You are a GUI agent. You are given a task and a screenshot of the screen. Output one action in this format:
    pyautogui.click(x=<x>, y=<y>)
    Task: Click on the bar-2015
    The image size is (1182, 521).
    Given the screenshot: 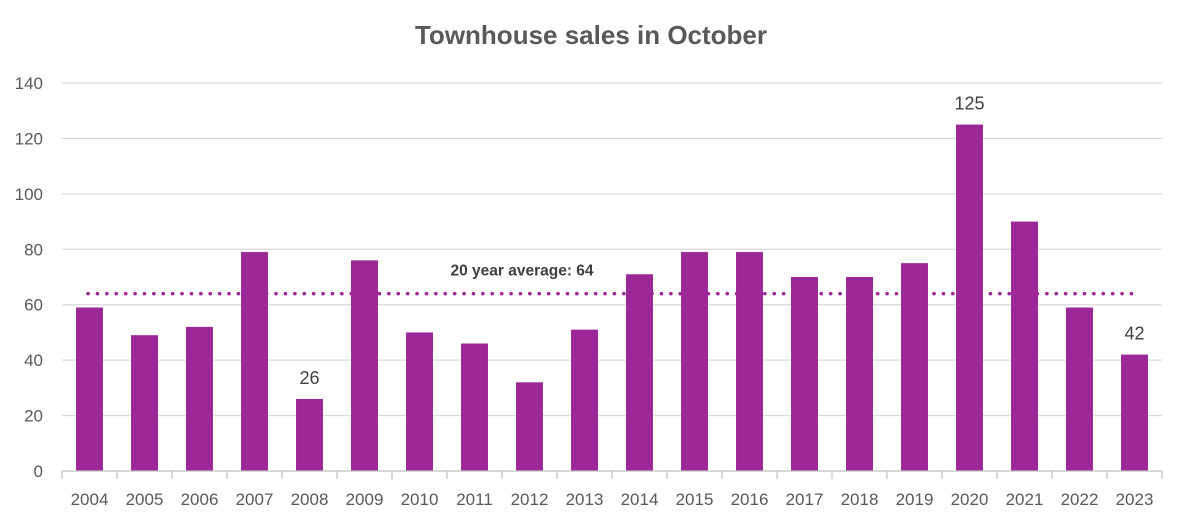 What is the action you would take?
    pyautogui.click(x=694, y=361)
    